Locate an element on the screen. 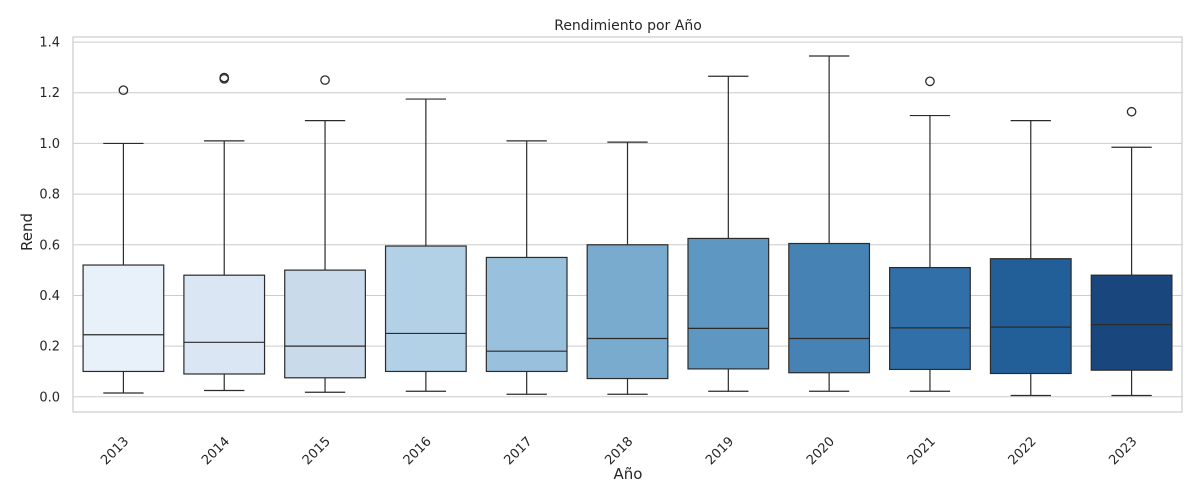 This screenshot has height=500, width=1200. x-tick-label: 2023 is located at coordinates (1123, 451).